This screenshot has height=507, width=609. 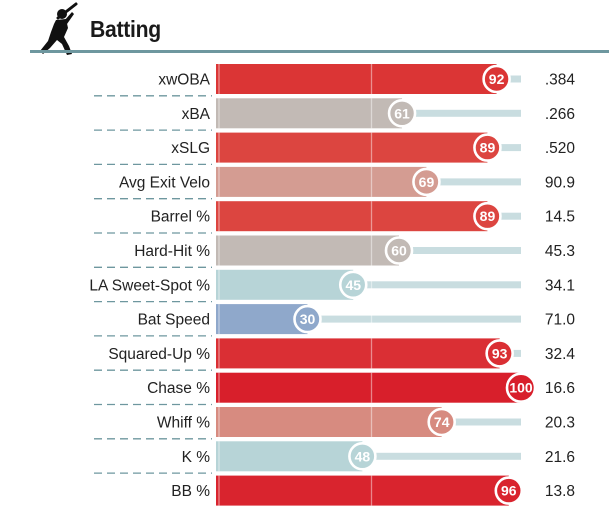 I want to click on stat-value: 21.6, so click(x=560, y=457).